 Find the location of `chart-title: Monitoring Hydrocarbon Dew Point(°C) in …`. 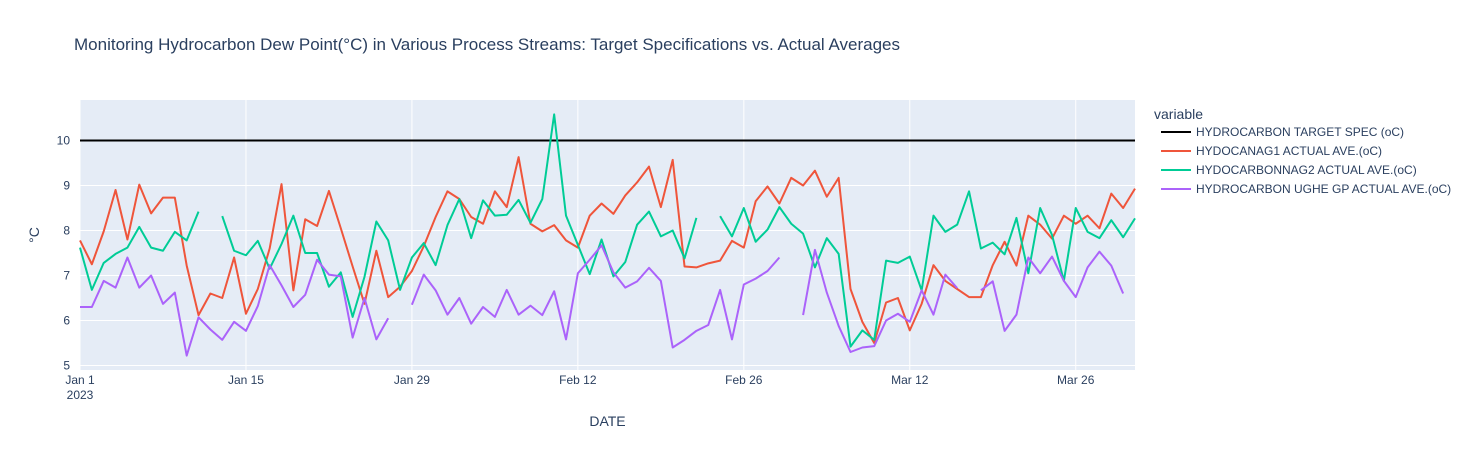

chart-title: Monitoring Hydrocarbon Dew Point(°C) in … is located at coordinates (487, 44).